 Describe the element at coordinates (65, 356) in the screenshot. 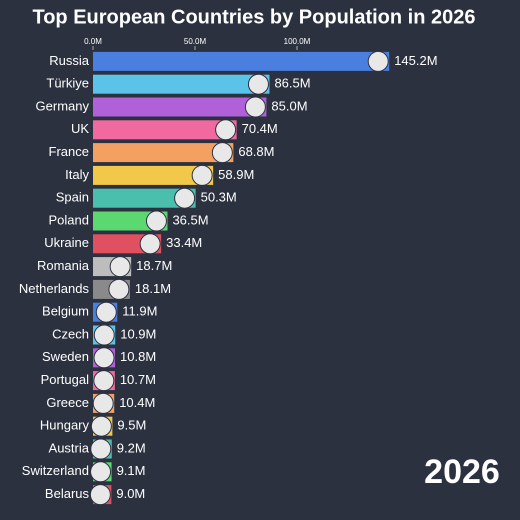

I see `category-label: Sweden` at that location.